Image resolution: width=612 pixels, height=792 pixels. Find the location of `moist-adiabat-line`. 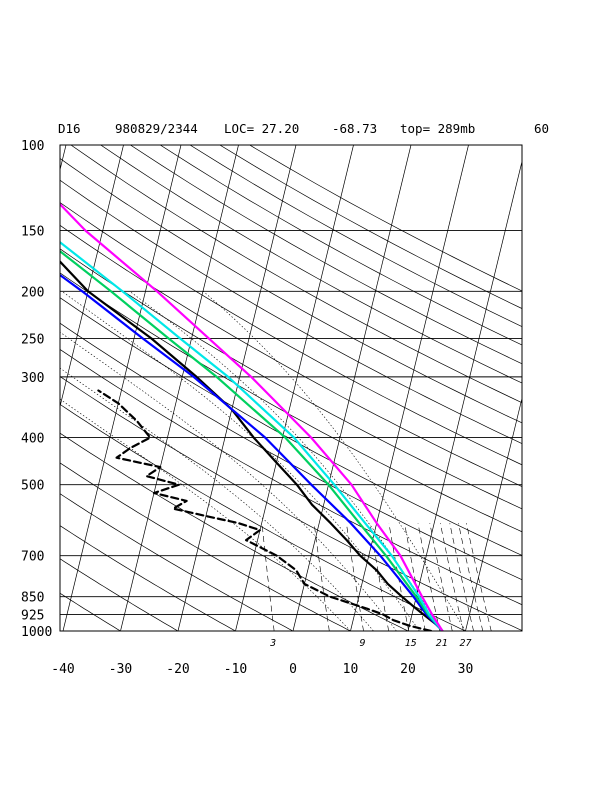

moist-adiabat-line is located at coordinates (205, 514).